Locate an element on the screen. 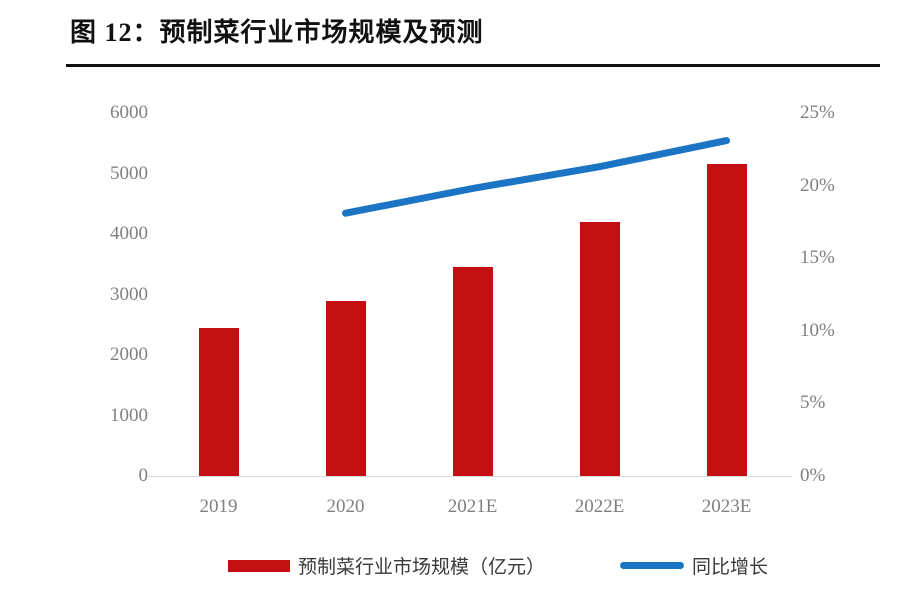  y-axis-right-tick: 15% is located at coordinates (817, 258).